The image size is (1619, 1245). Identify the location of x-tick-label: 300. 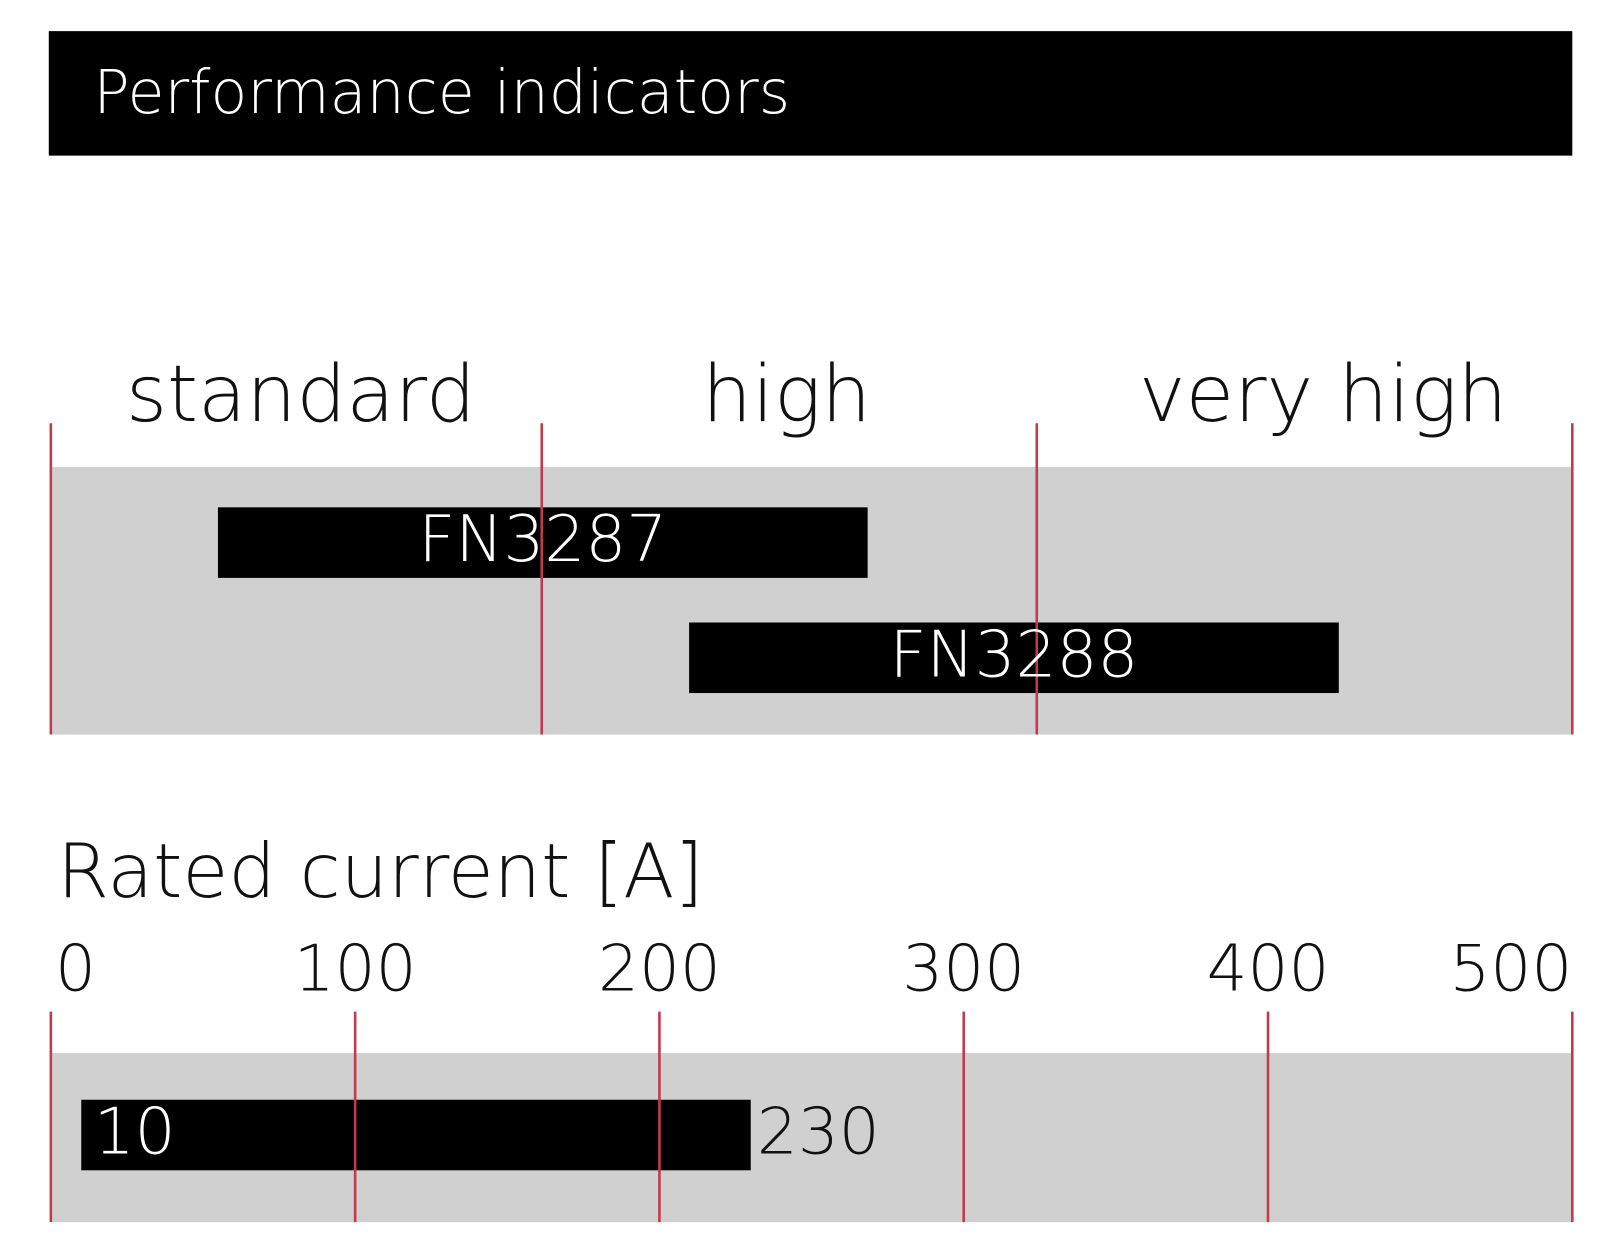
(963, 969).